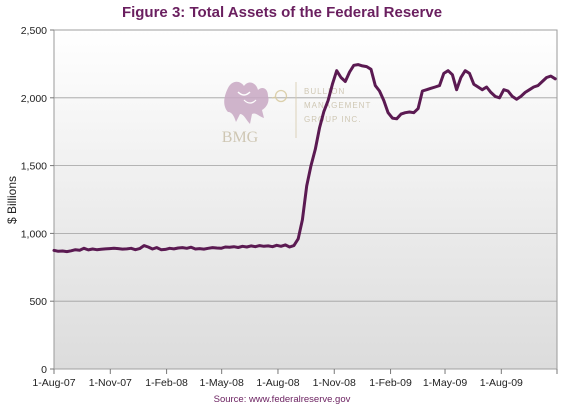 The image size is (564, 411). What do you see at coordinates (53, 383) in the screenshot?
I see `x-tick-label: 1-Aug-07` at bounding box center [53, 383].